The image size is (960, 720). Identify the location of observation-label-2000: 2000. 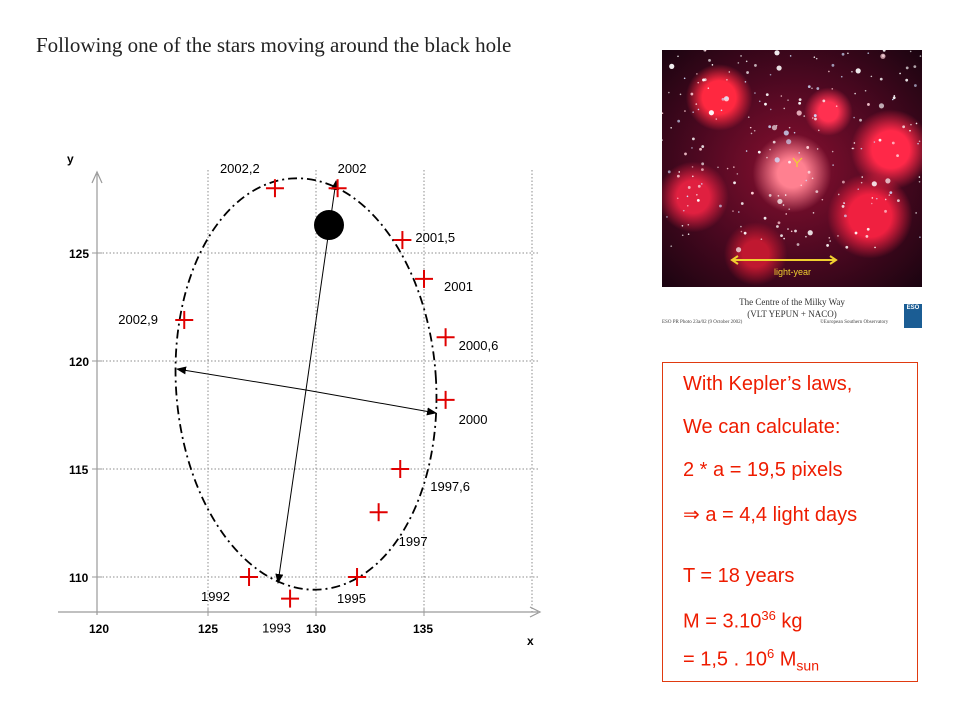
(473, 419).